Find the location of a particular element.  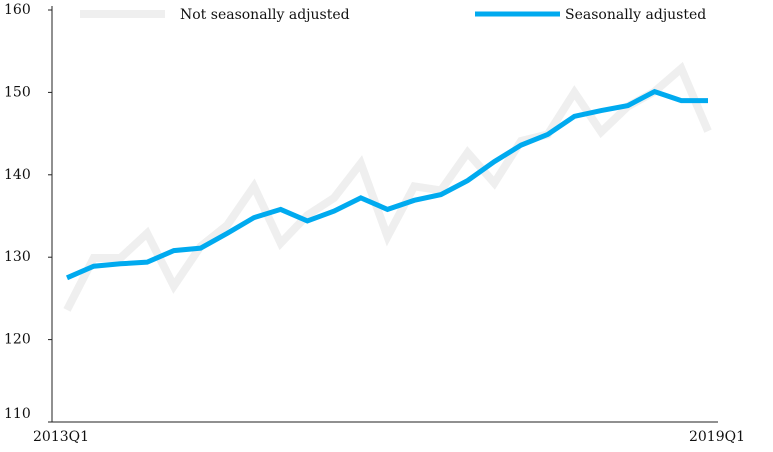

y-tick-label: 120 is located at coordinates (17, 340).